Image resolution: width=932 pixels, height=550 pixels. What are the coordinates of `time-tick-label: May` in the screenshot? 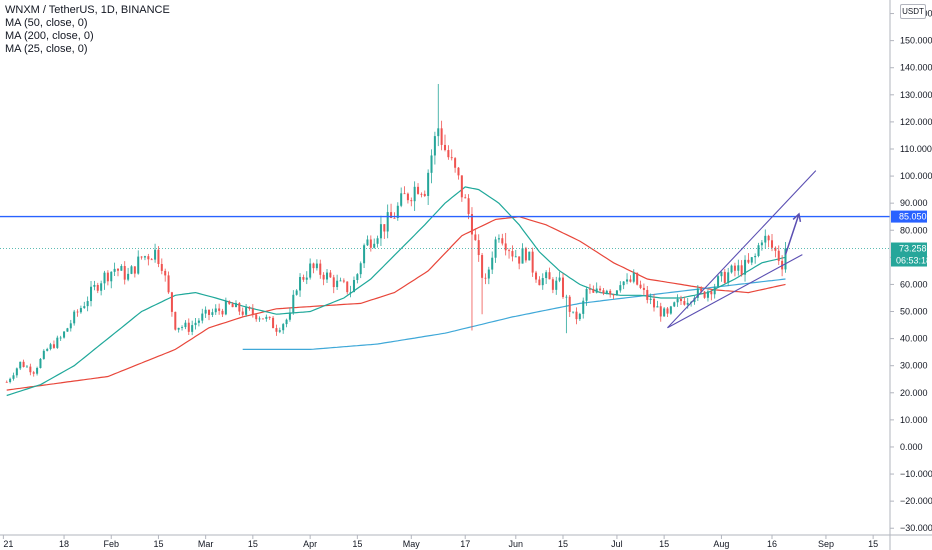 It's located at (412, 544).